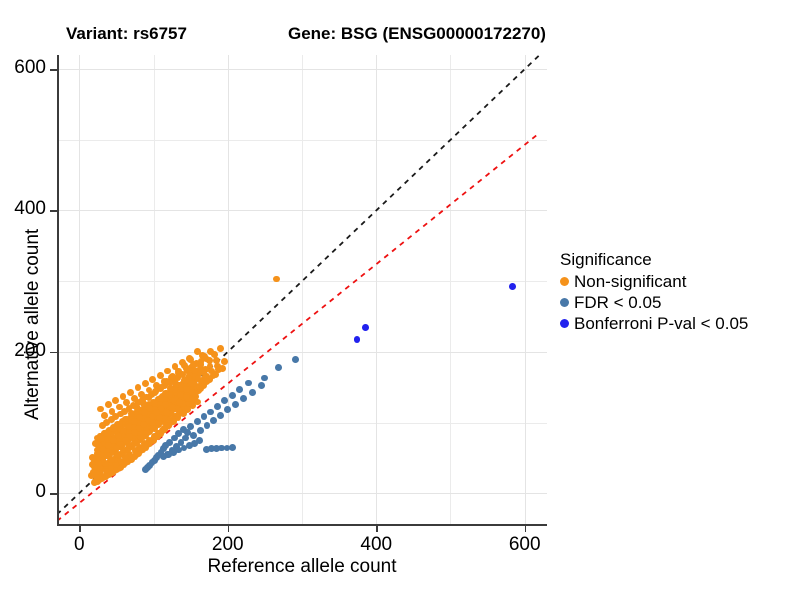 This screenshot has width=800, height=600. Describe the element at coordinates (302, 566) in the screenshot. I see `x-axis-title: Reference allele count` at that location.